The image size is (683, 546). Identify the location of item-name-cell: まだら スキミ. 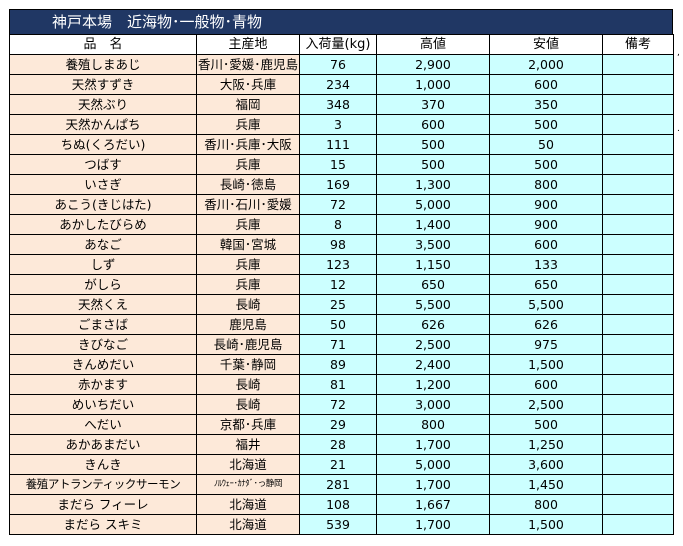
(103, 524).